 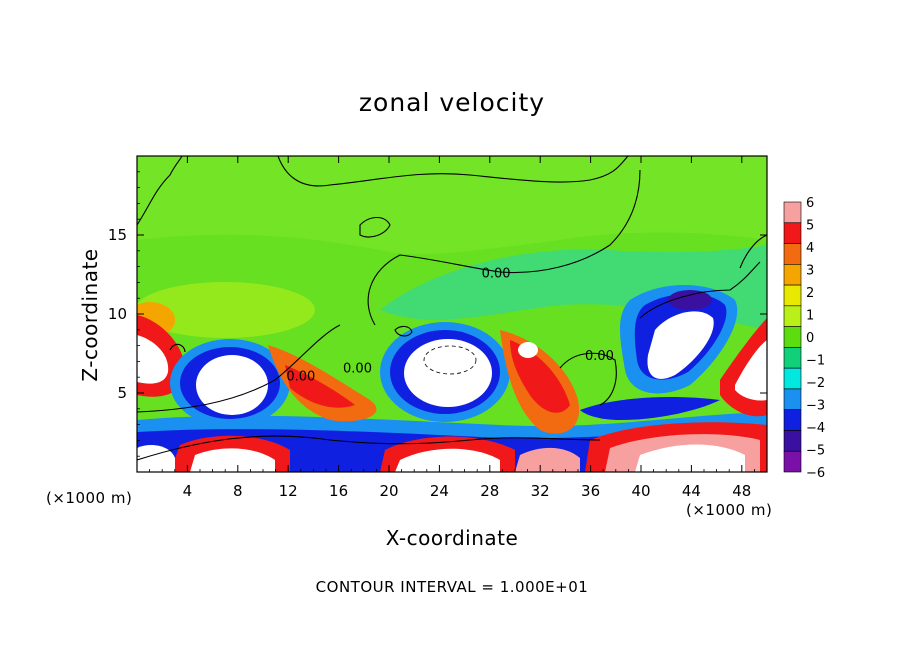 I want to click on x-tick-label: 4, so click(x=188, y=491).